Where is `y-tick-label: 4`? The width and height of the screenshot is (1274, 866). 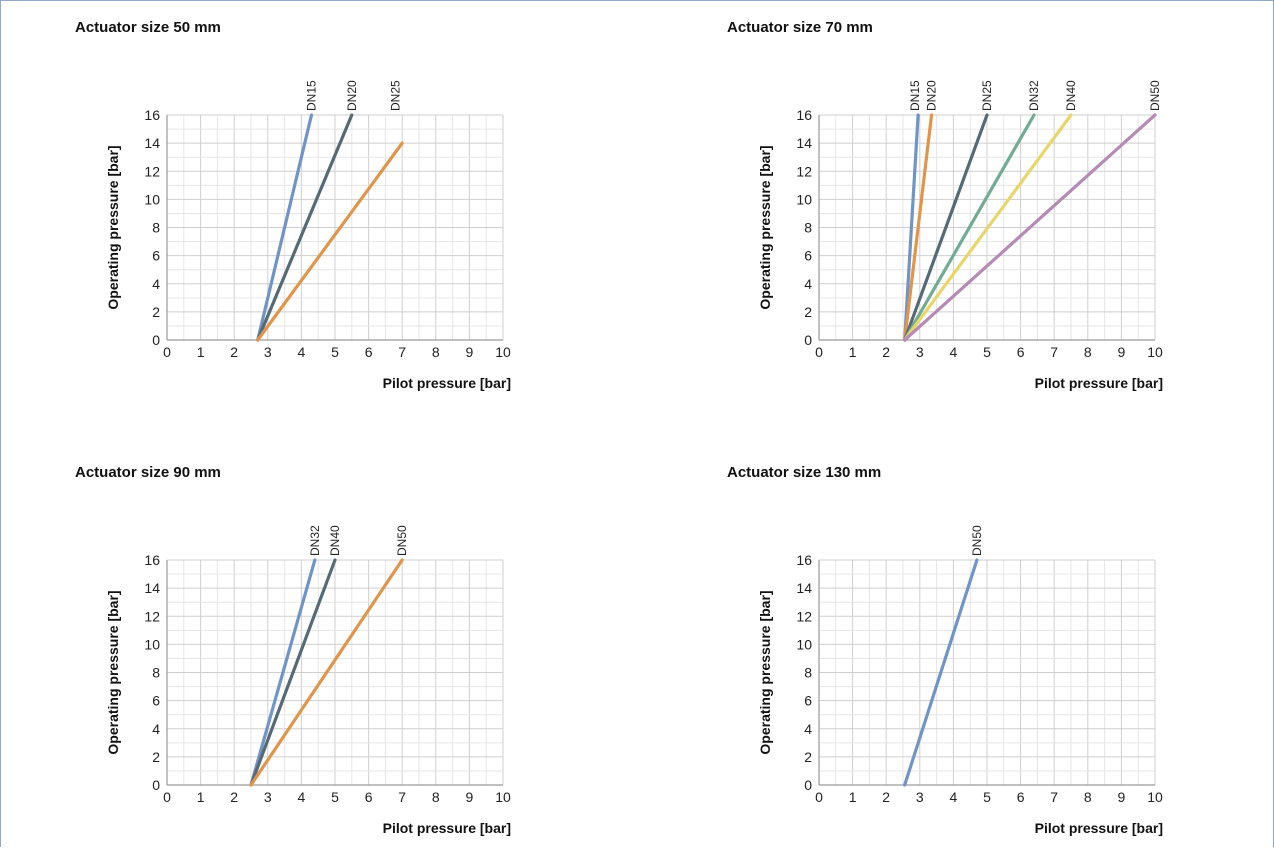 y-tick-label: 4 is located at coordinates (808, 729).